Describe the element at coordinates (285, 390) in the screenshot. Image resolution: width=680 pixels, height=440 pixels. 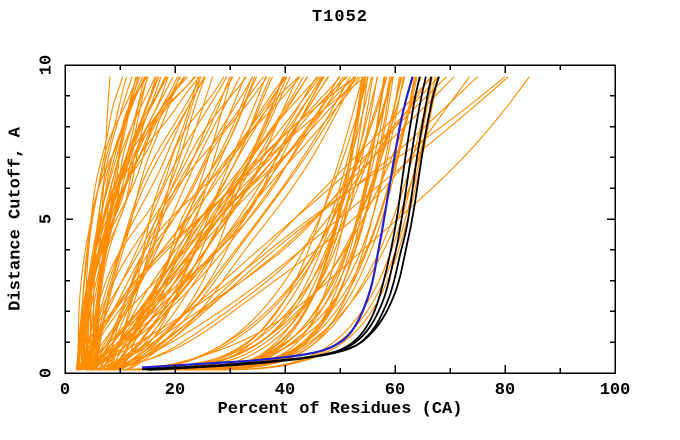
I see `x-tick-label: 40` at that location.